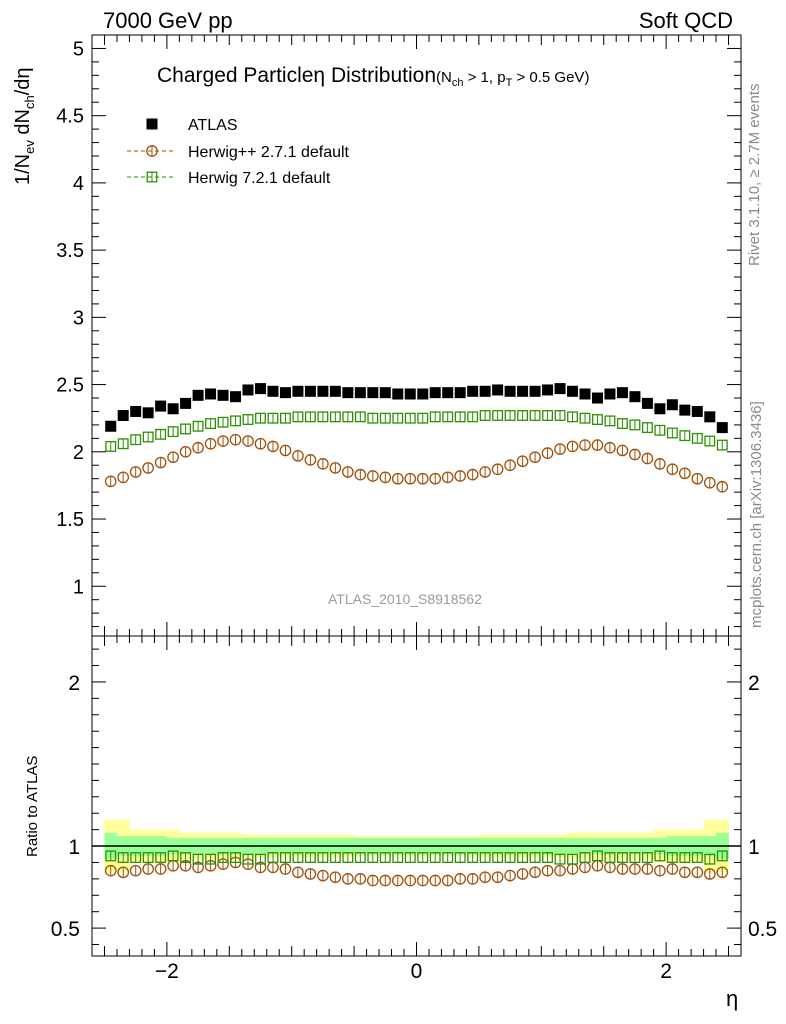  Describe the element at coordinates (259, 178) in the screenshot. I see `legend-label: Herwig 7.2.1 default` at that location.